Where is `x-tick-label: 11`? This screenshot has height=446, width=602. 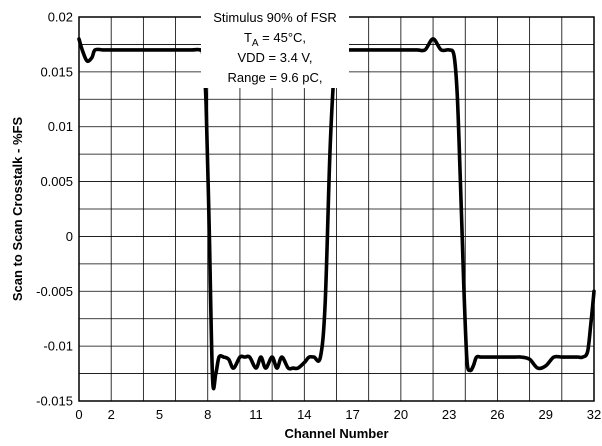
x-tick-label: 11 is located at coordinates (256, 414).